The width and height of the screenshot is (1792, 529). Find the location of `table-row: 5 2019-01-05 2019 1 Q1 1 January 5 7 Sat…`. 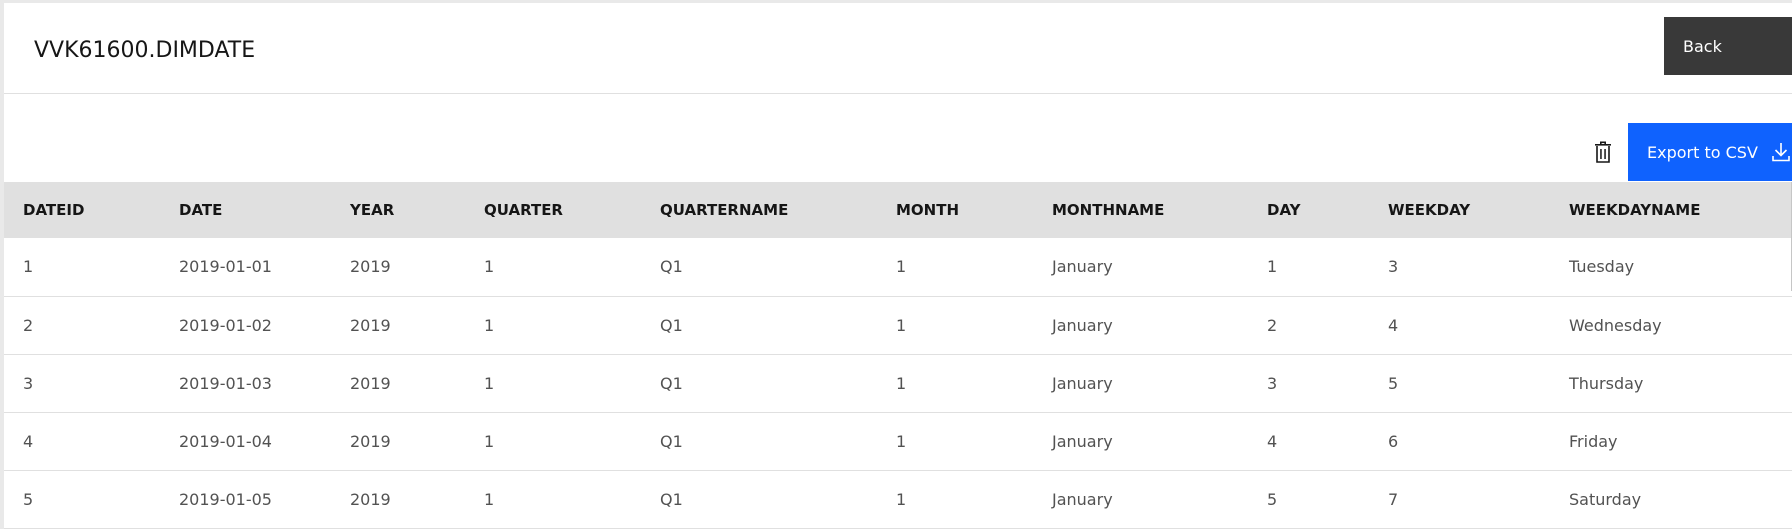

table-row: 5 2019-01-05 2019 1 Q1 1 January 5 7 Sat… is located at coordinates (898, 499).